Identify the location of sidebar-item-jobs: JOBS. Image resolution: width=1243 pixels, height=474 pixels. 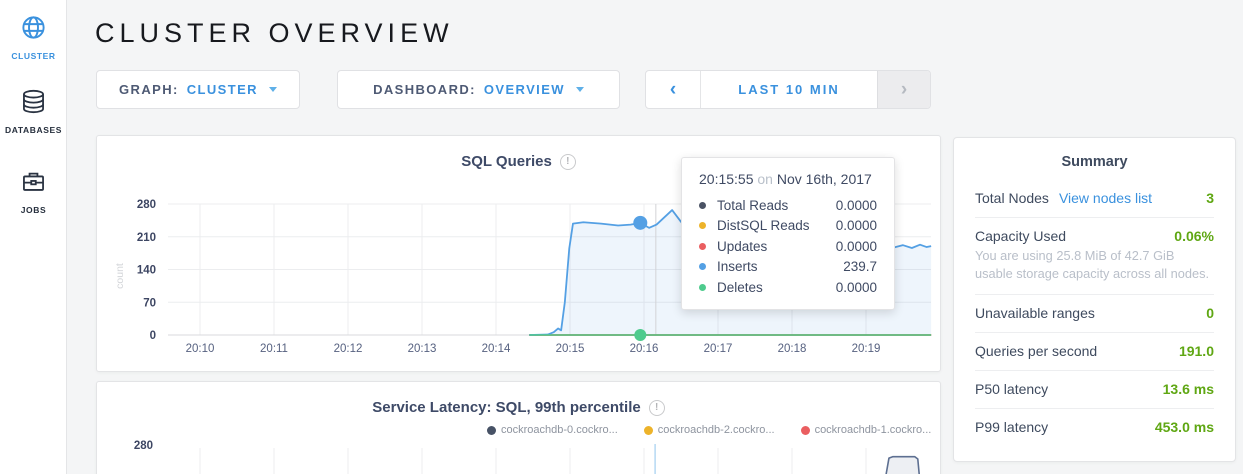
(33, 191).